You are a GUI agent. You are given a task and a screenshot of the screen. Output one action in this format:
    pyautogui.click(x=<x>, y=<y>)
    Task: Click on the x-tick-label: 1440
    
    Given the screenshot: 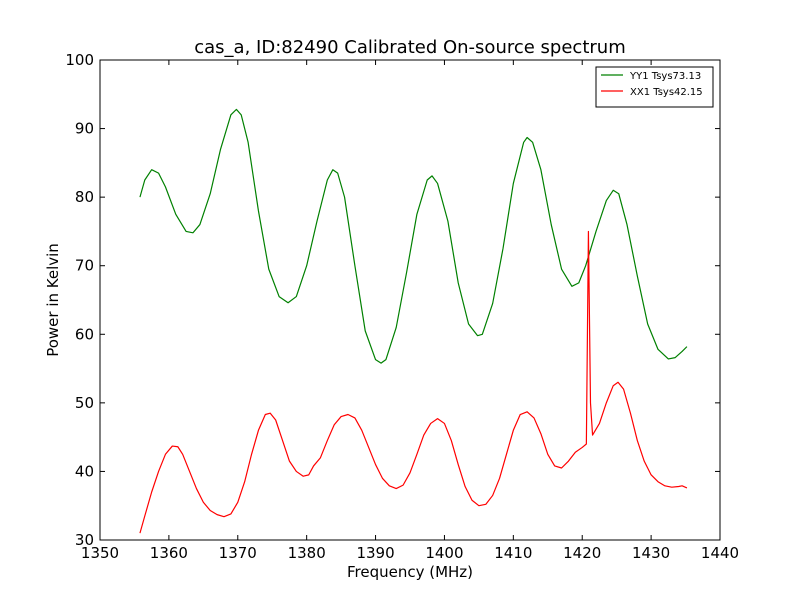 What is the action you would take?
    pyautogui.click(x=720, y=553)
    